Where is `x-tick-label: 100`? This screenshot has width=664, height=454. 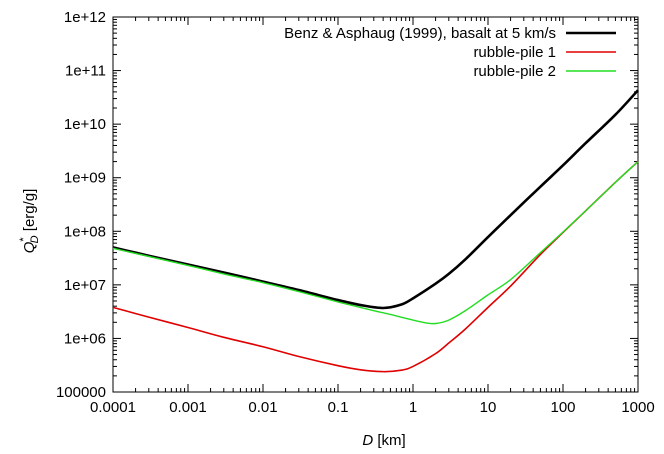
x-tick-label: 100 is located at coordinates (562, 407).